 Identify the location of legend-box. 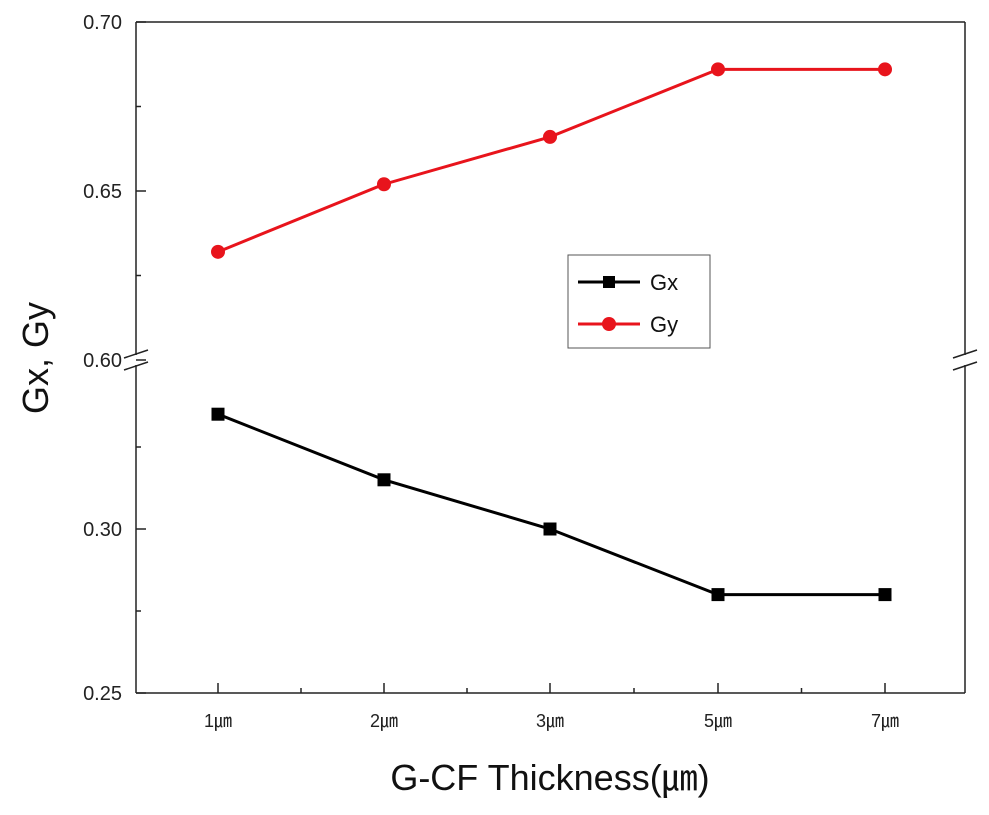
(639, 301).